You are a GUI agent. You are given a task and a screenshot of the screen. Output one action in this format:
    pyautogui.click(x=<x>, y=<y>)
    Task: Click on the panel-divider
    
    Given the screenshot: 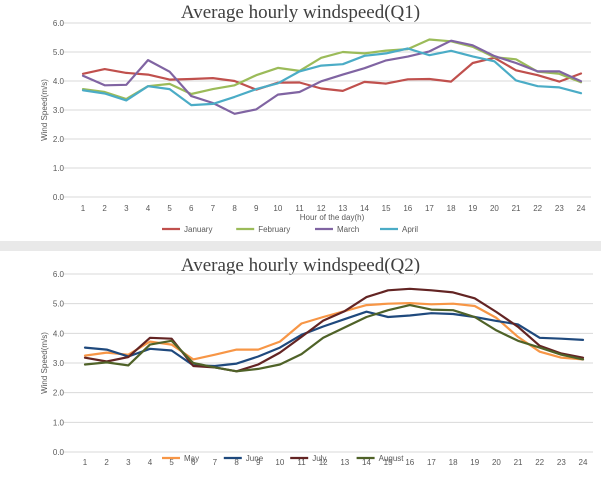 What is the action you would take?
    pyautogui.click(x=300, y=246)
    